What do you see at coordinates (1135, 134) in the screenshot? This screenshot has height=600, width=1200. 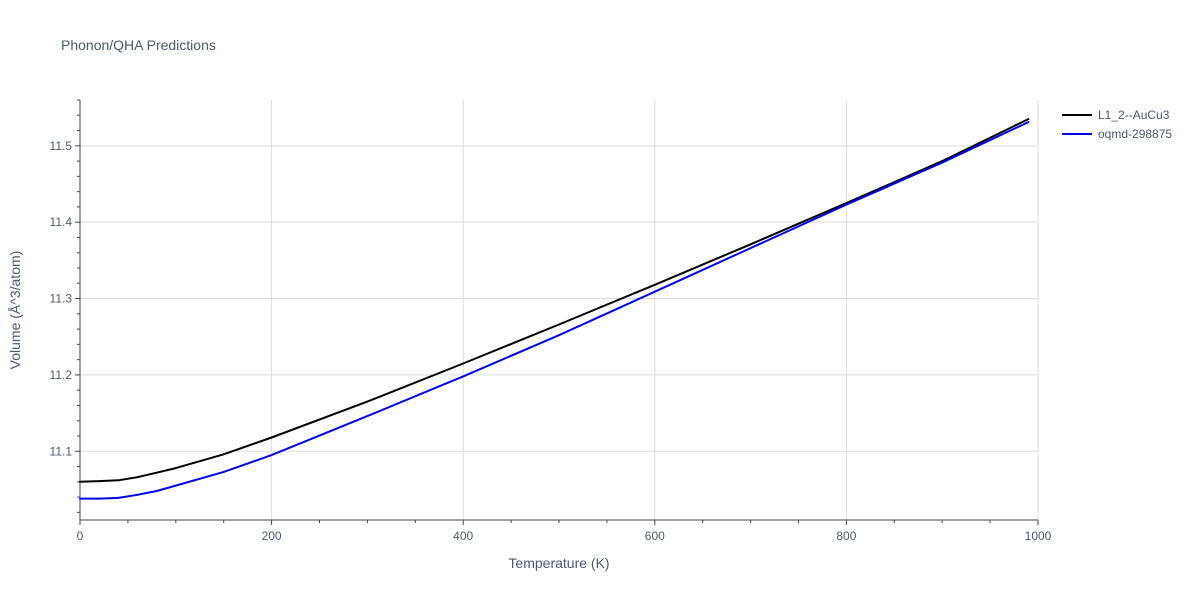 I see `legend-label: oqmd-298875` at bounding box center [1135, 134].